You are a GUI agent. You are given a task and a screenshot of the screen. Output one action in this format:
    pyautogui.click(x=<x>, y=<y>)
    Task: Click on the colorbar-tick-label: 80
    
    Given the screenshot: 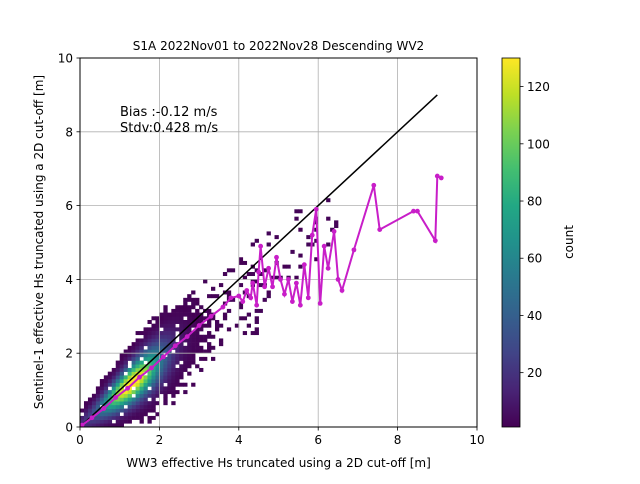 What is the action you would take?
    pyautogui.click(x=534, y=202)
    